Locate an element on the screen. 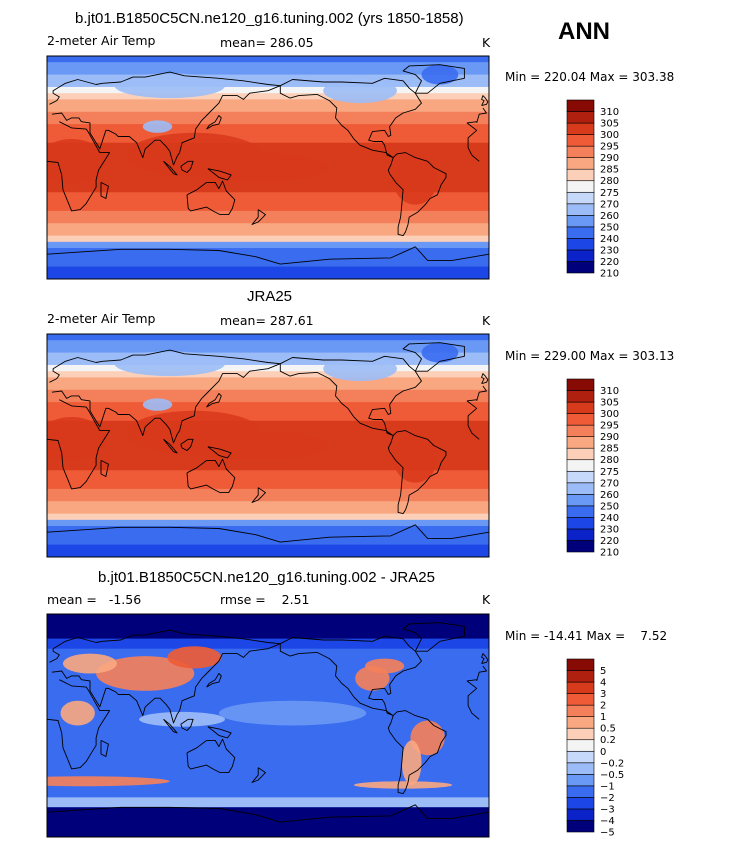 The image size is (733, 842). colorbar-tick-label: −1 is located at coordinates (607, 786).